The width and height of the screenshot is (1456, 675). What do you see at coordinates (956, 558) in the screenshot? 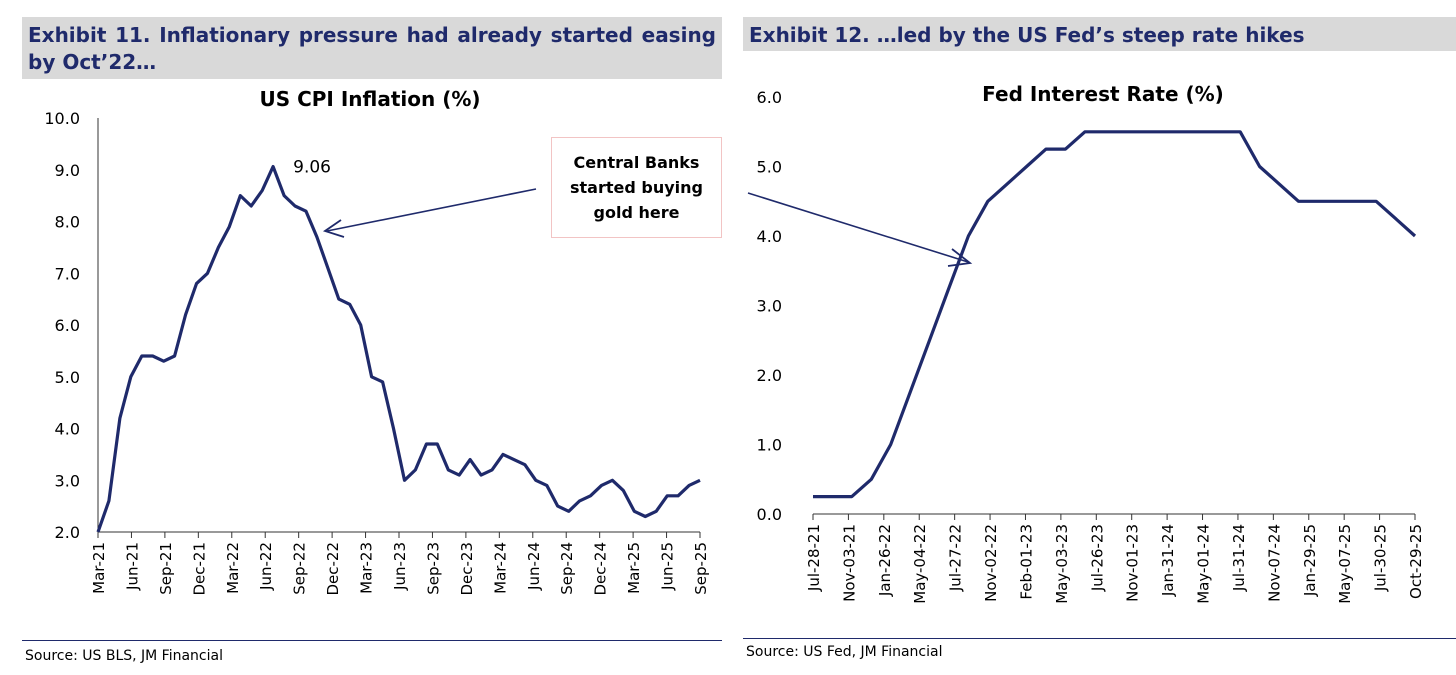
I see `x-tick-label: Jul-27-22` at bounding box center [956, 558].